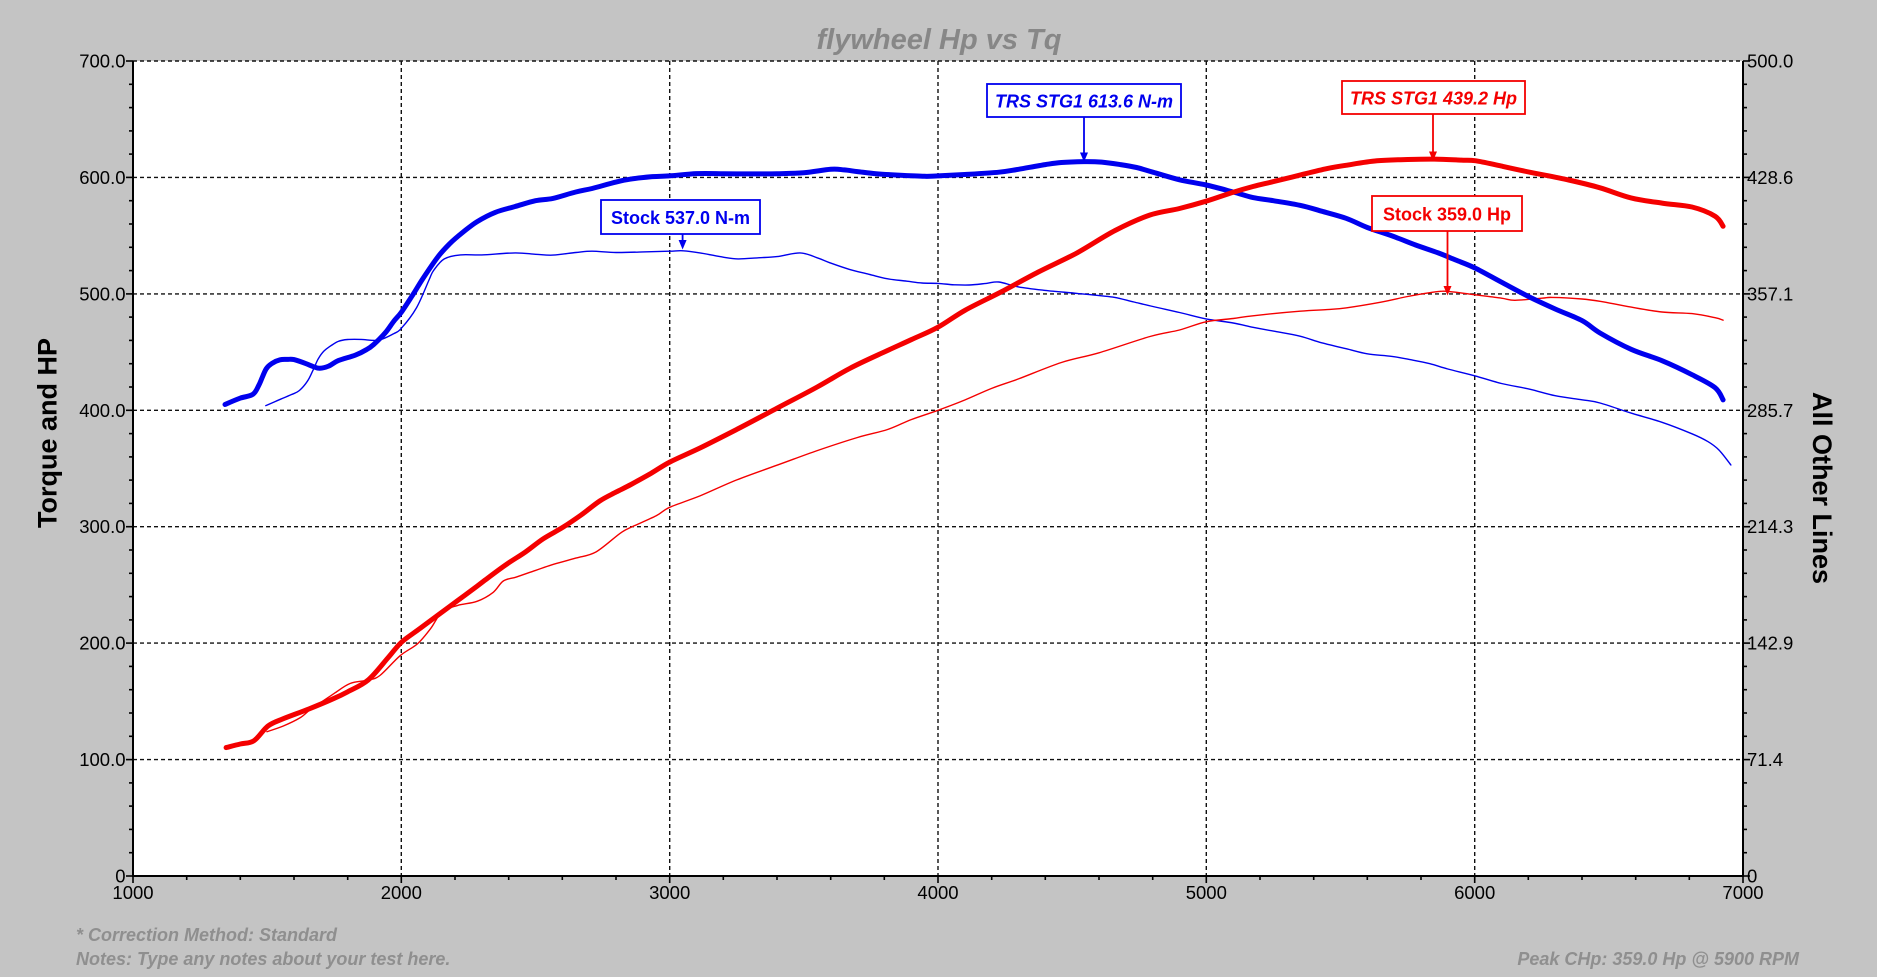 Image resolution: width=1877 pixels, height=977 pixels. I want to click on svg-text: 7000, so click(1742, 892).